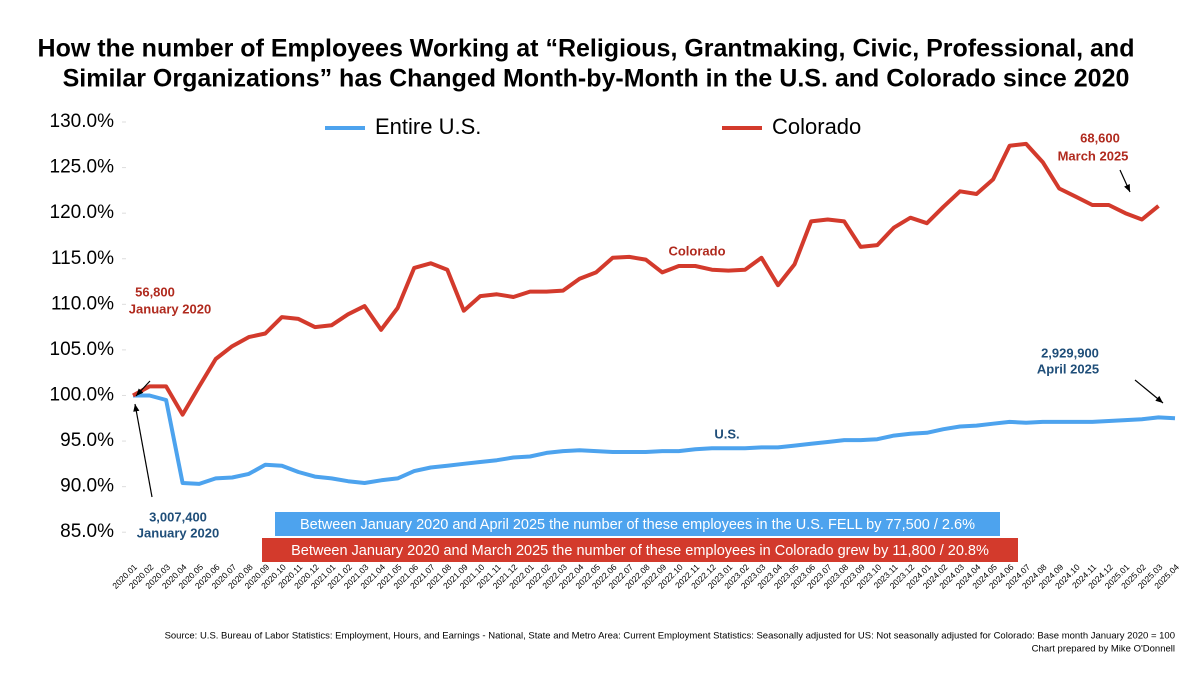  Describe the element at coordinates (87, 531) in the screenshot. I see `y-tick-label: 85.0%` at that location.